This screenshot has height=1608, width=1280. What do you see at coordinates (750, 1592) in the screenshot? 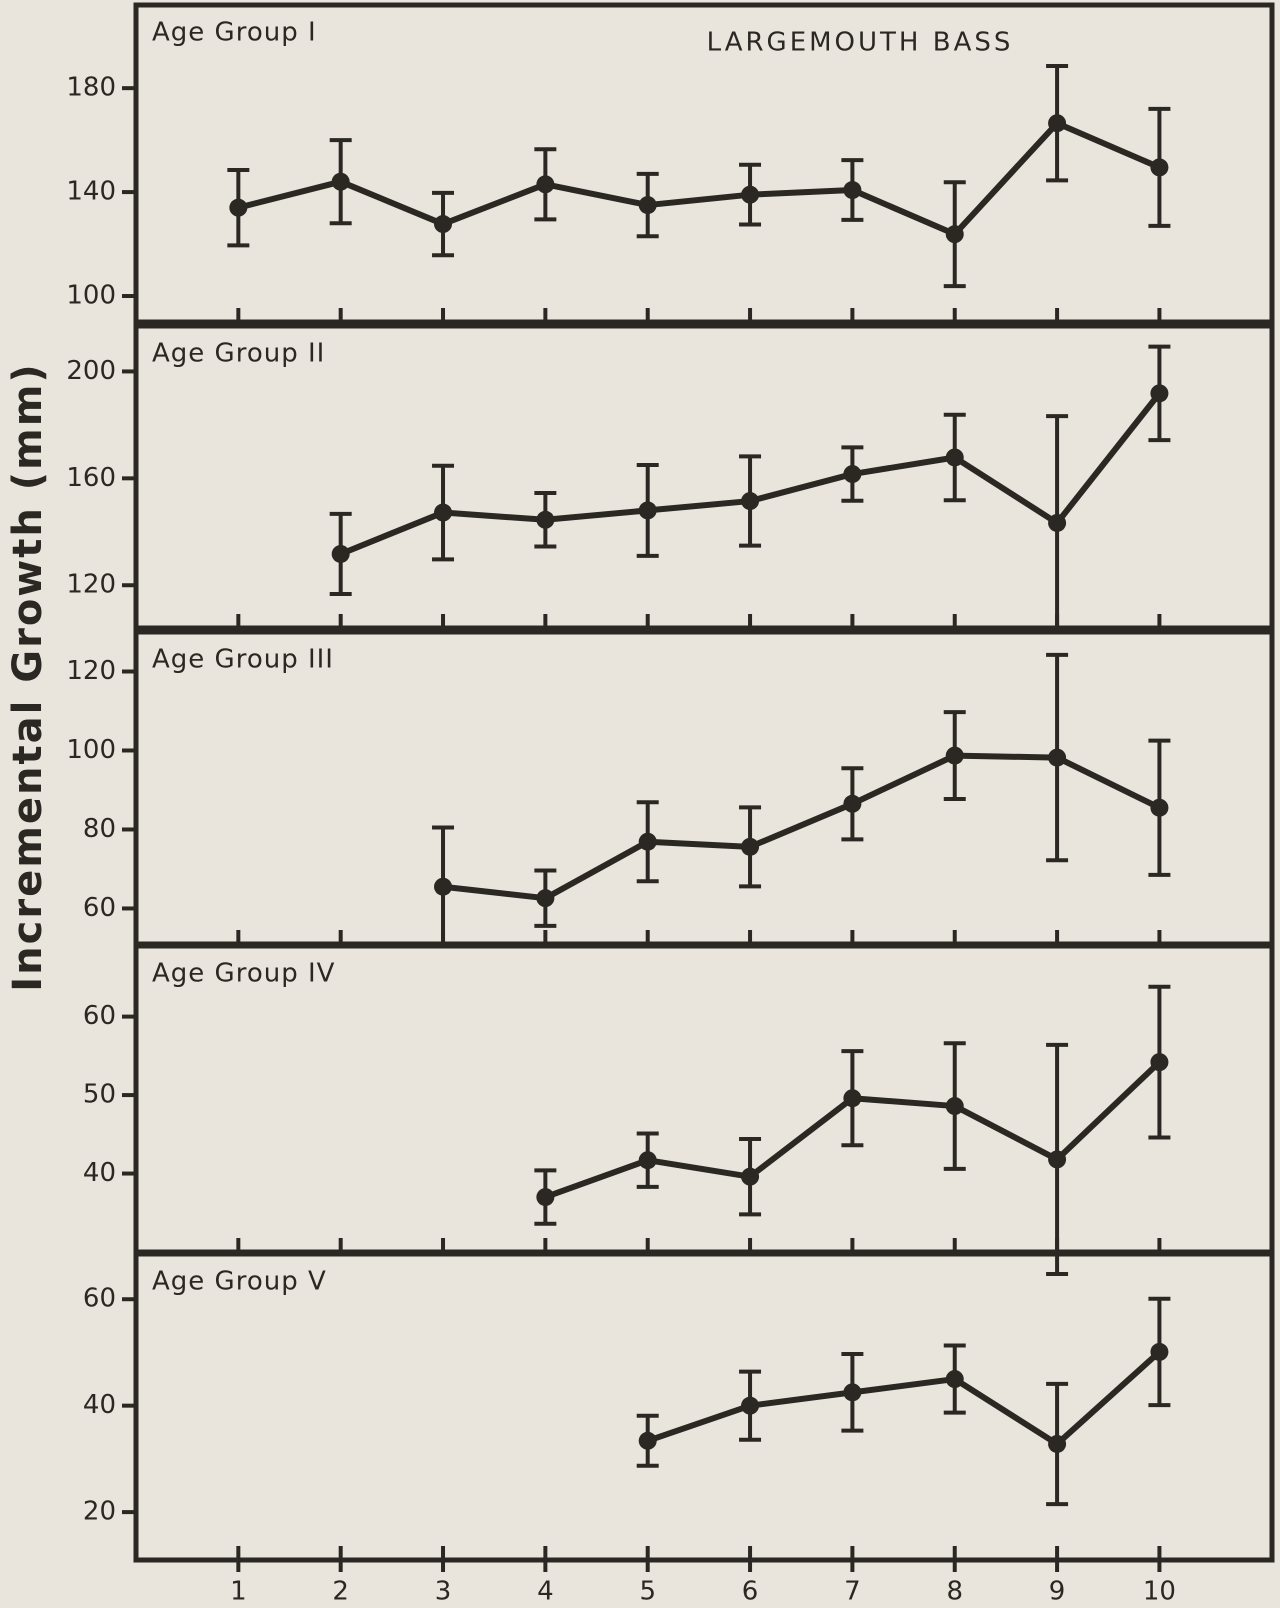
I see `x-tick-label: 6` at bounding box center [750, 1592].